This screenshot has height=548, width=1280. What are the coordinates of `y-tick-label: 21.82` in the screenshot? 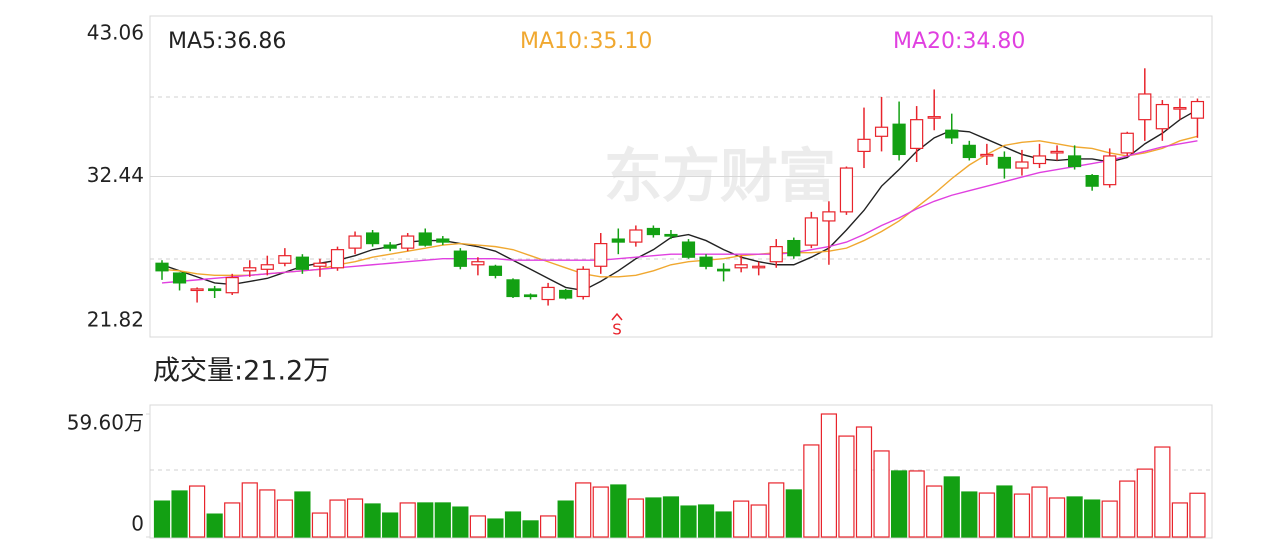 It's located at (115, 320).